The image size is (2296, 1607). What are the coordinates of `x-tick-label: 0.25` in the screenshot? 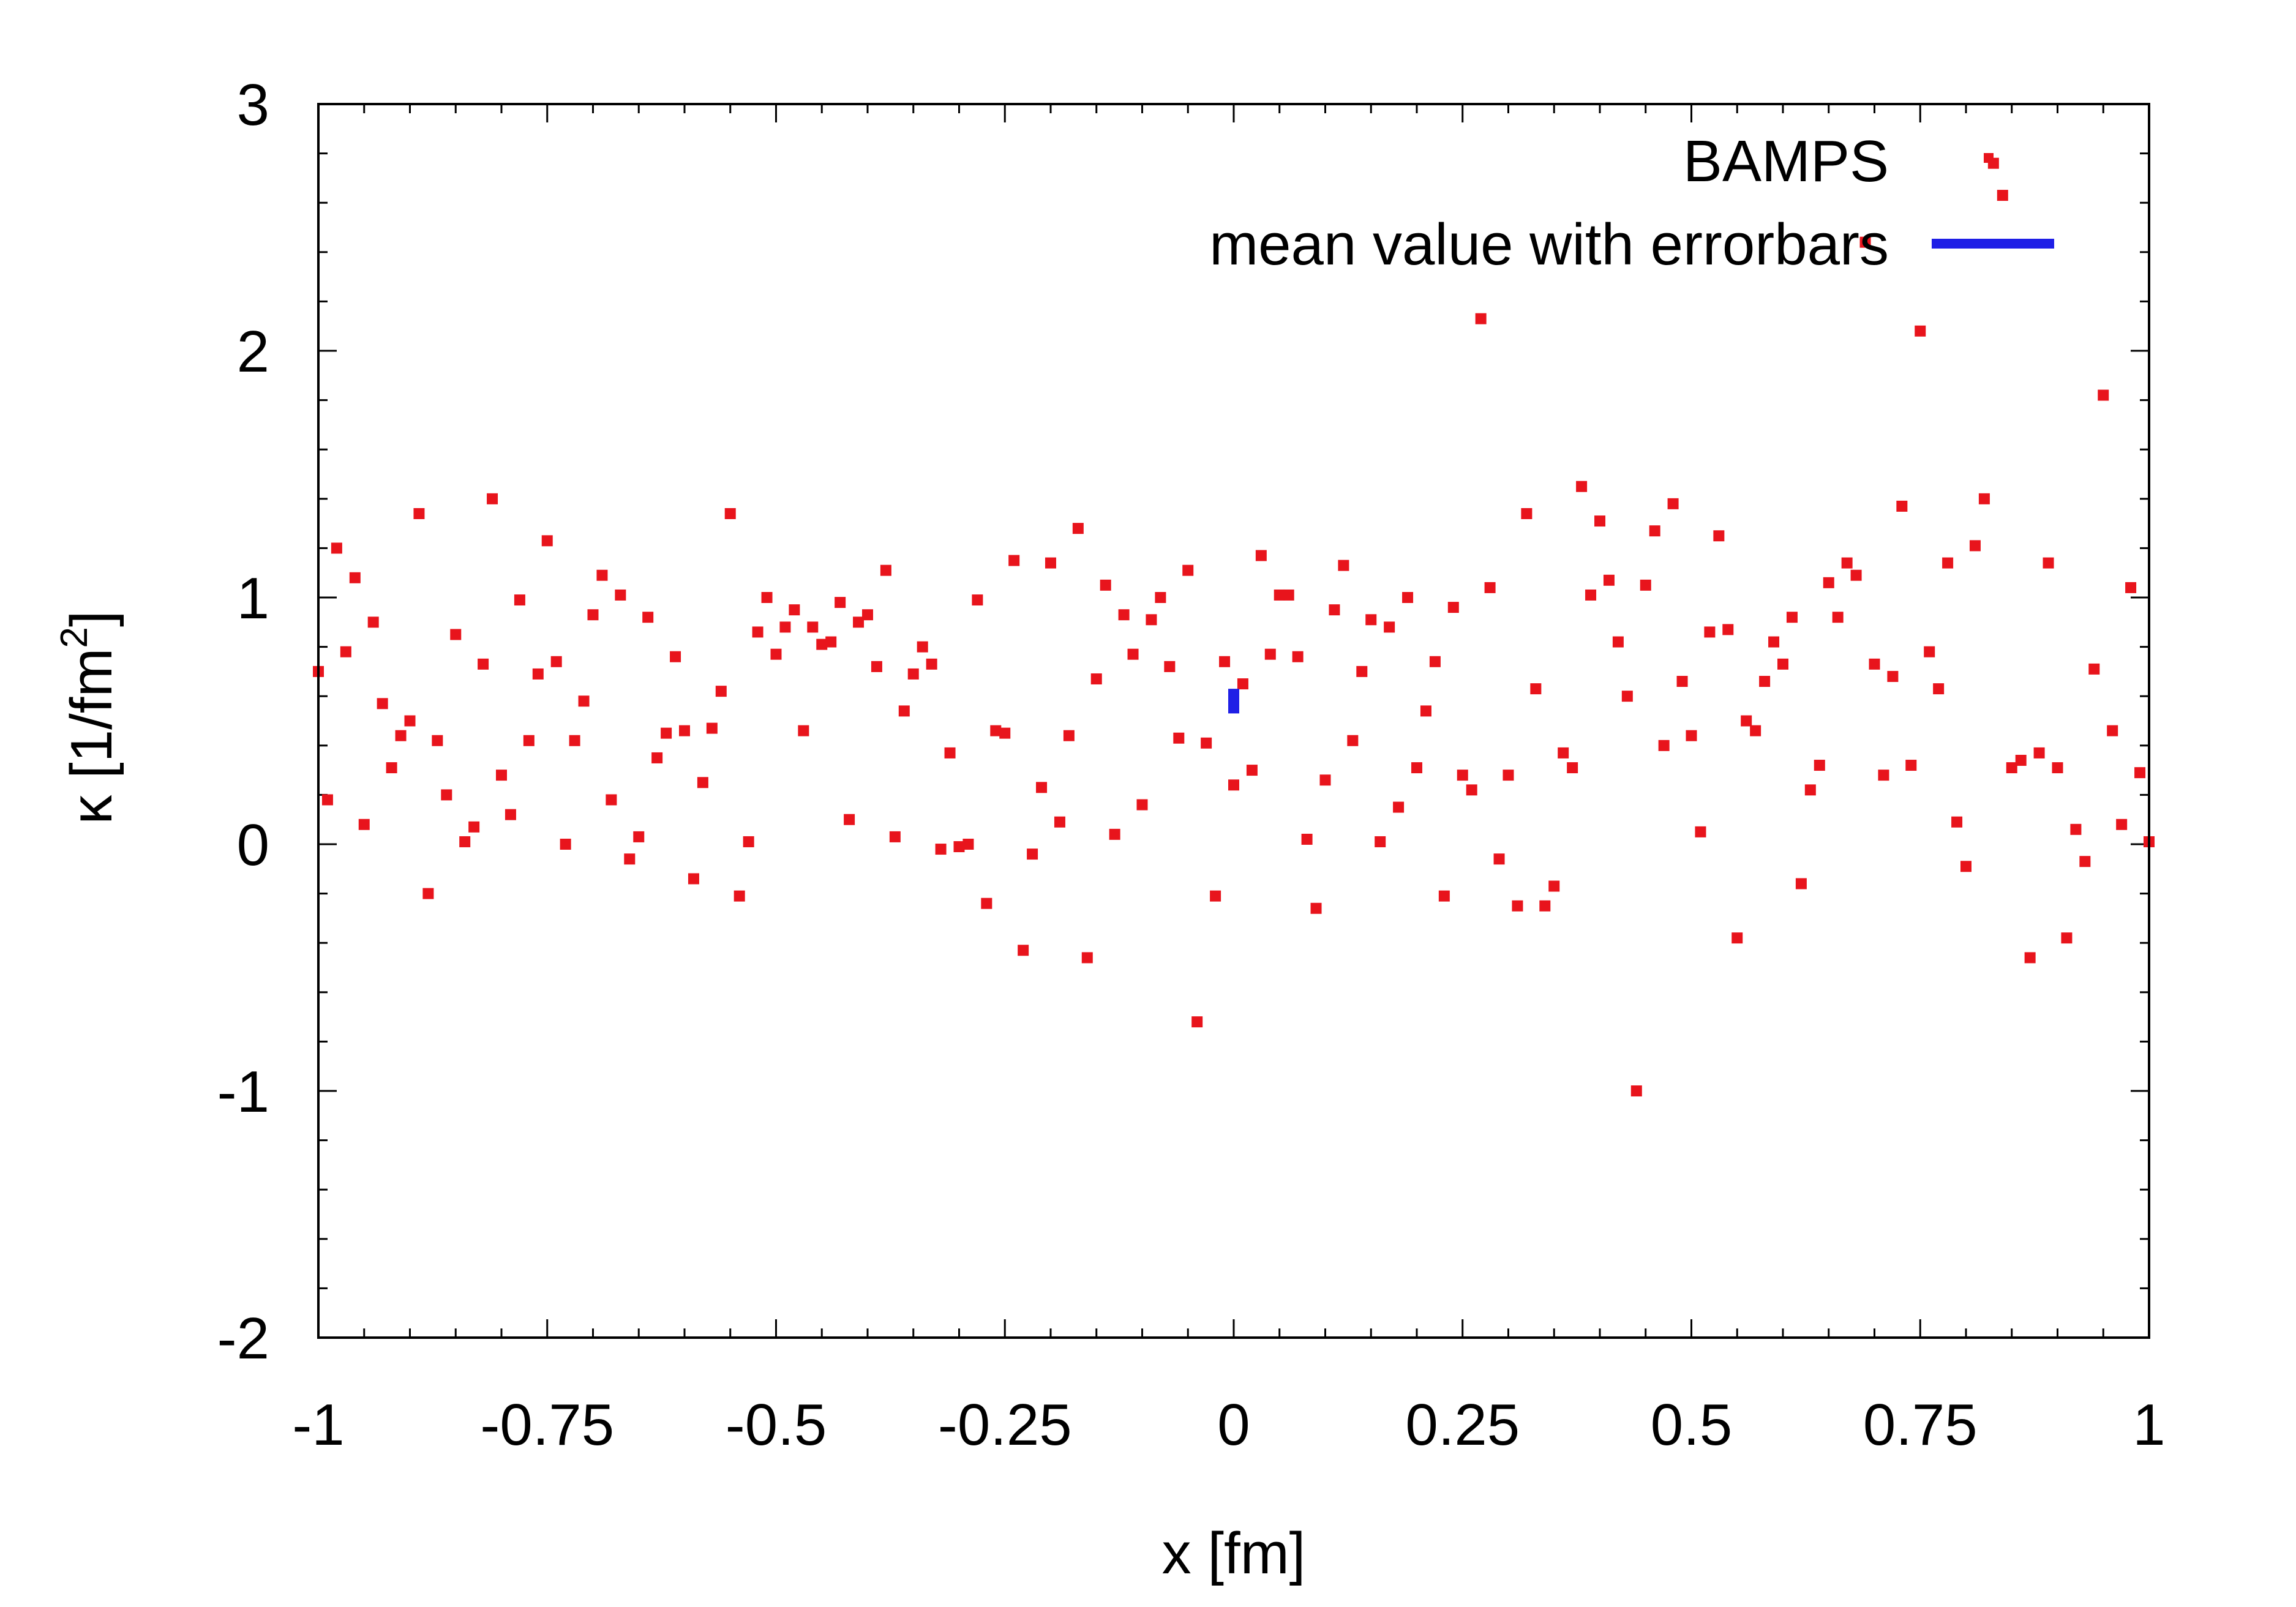 It's located at (1462, 1425).